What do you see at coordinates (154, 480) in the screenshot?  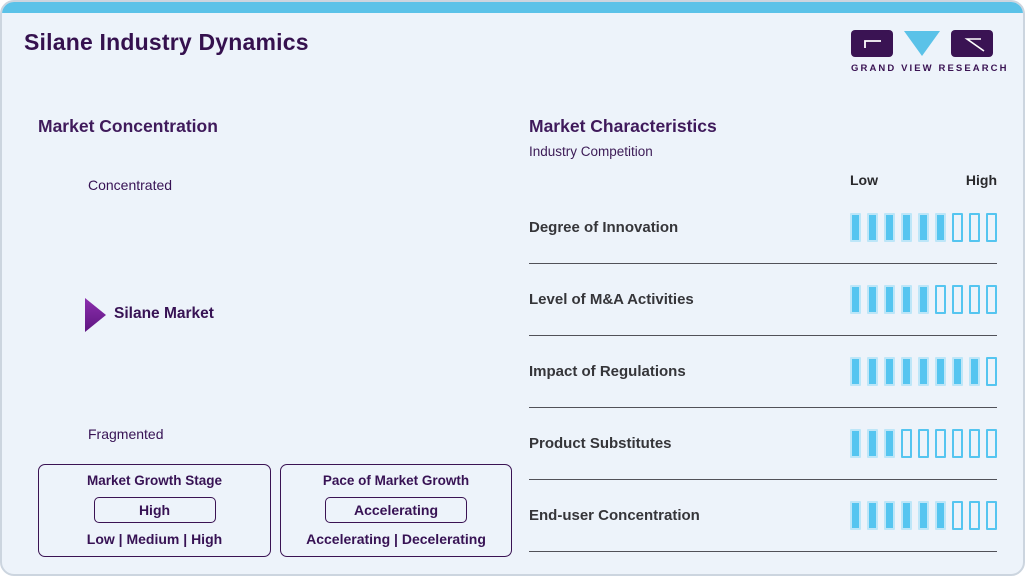 I see `growth-stage-title: Market Growth Stage` at bounding box center [154, 480].